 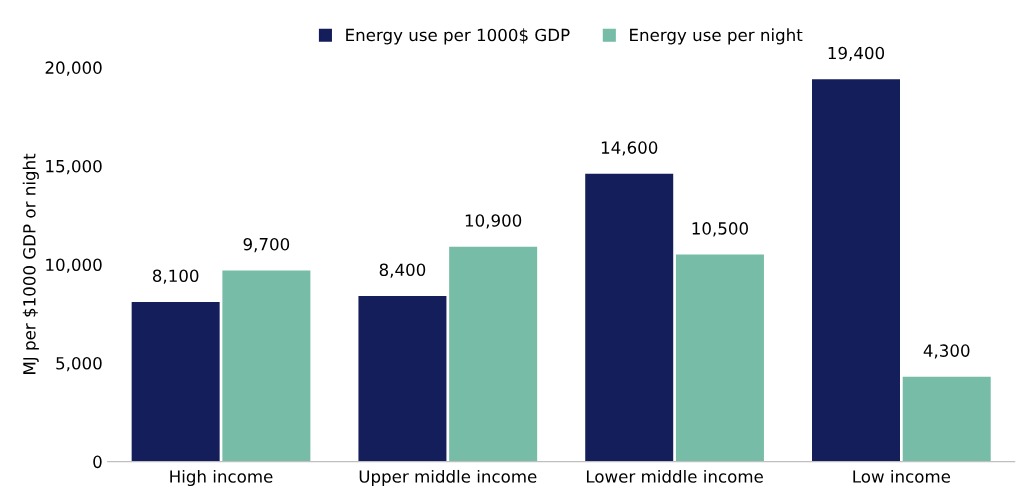 What do you see at coordinates (74, 167) in the screenshot?
I see `y-tick-label: 15,000` at bounding box center [74, 167].